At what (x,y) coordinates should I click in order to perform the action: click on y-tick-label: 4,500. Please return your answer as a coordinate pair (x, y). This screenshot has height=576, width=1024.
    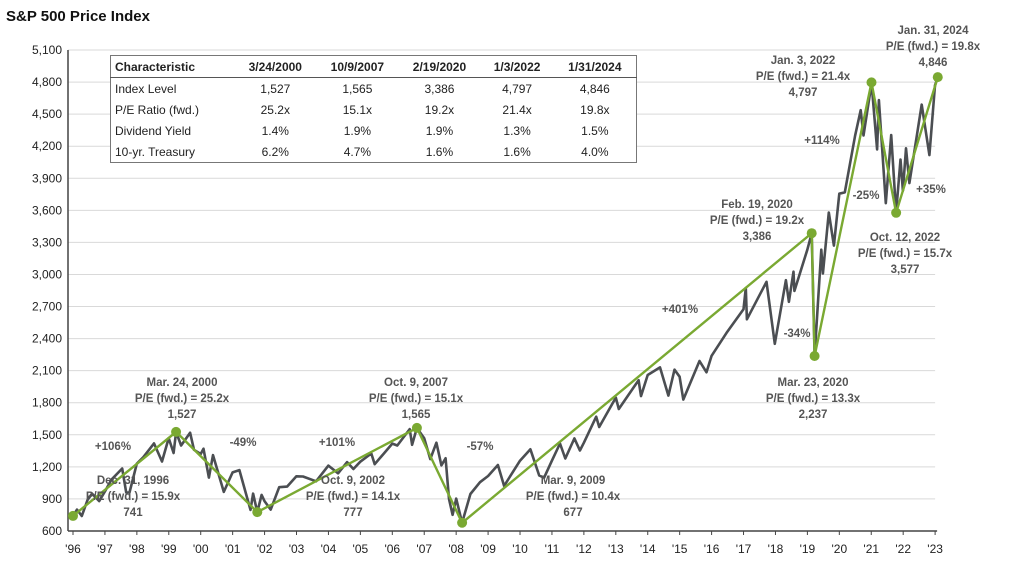
    Looking at the image, I should click on (47, 114).